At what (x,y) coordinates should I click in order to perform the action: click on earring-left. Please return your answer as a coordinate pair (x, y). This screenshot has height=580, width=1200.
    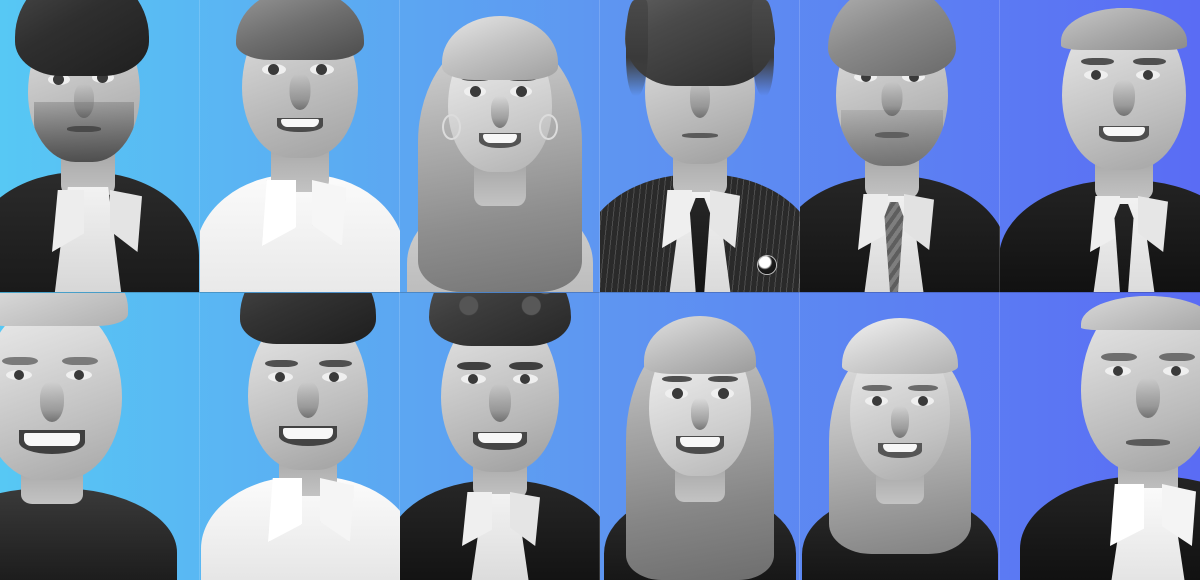
    Looking at the image, I should click on (451, 127).